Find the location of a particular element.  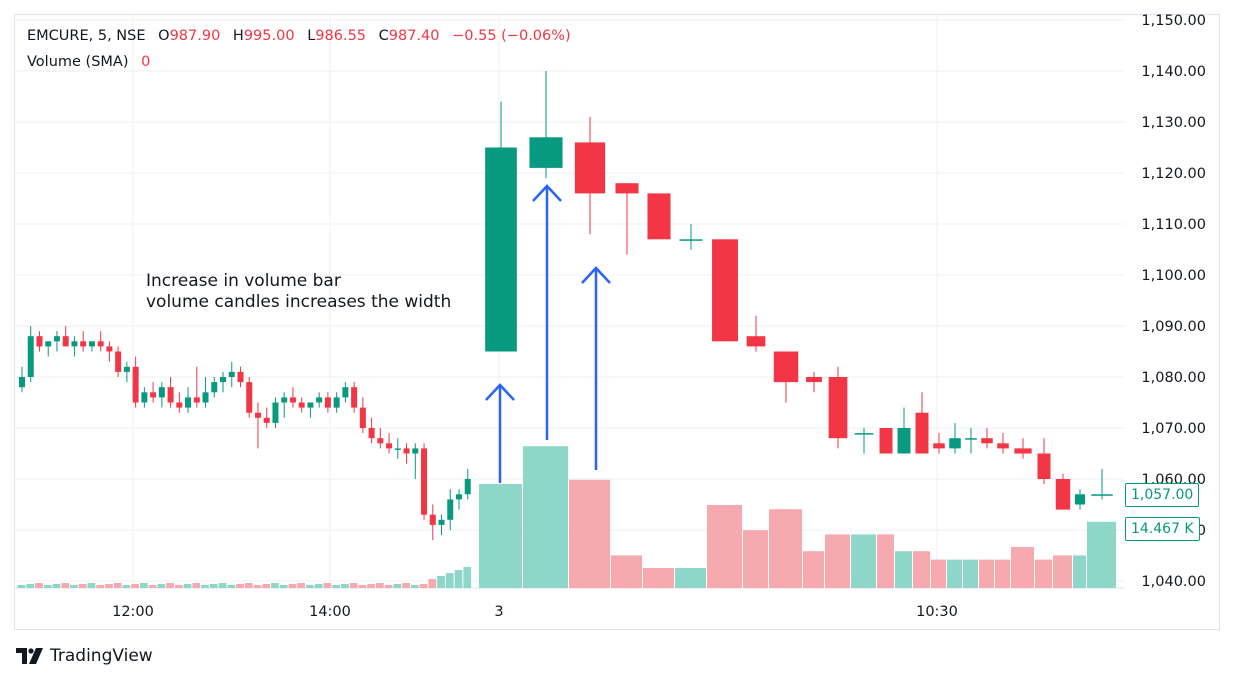

low-value: 986.55 is located at coordinates (341, 36).